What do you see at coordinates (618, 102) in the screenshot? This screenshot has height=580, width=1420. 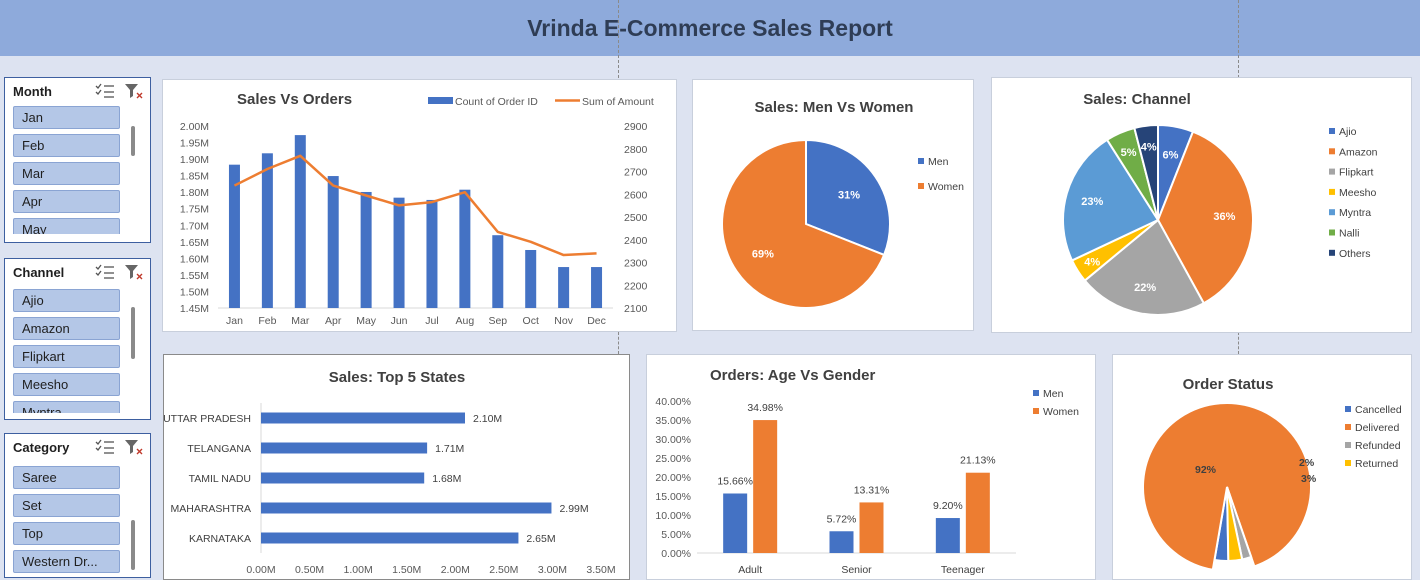 I see `legend-label: Sum of Amount` at bounding box center [618, 102].